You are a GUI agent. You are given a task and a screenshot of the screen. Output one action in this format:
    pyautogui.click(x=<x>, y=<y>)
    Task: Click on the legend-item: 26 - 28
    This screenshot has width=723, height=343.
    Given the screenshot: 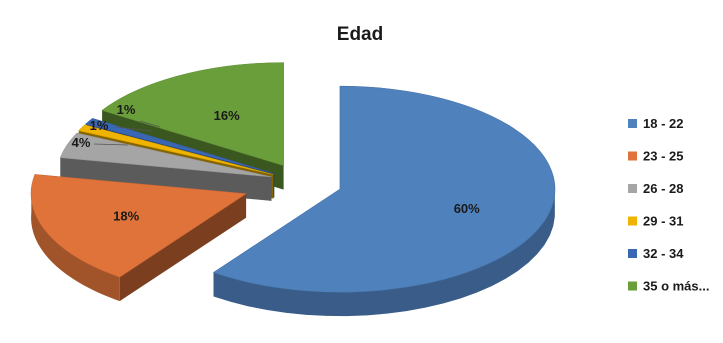 What is the action you would take?
    pyautogui.click(x=655, y=188)
    